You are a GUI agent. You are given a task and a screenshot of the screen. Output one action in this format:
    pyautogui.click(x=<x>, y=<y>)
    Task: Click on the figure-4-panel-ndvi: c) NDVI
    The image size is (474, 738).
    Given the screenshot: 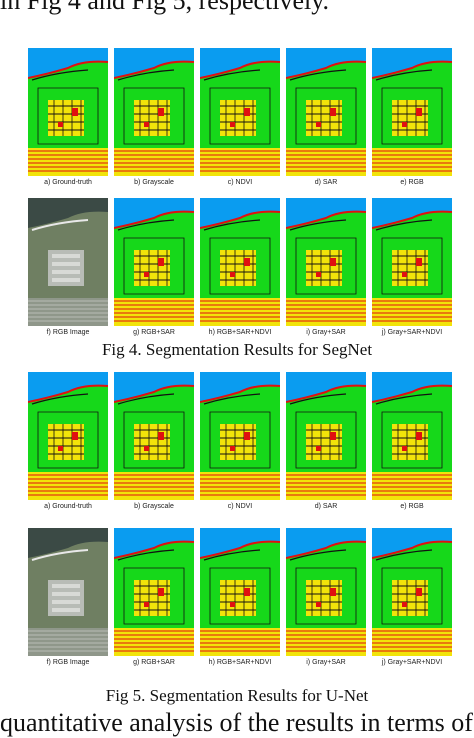 What is the action you would take?
    pyautogui.click(x=240, y=117)
    